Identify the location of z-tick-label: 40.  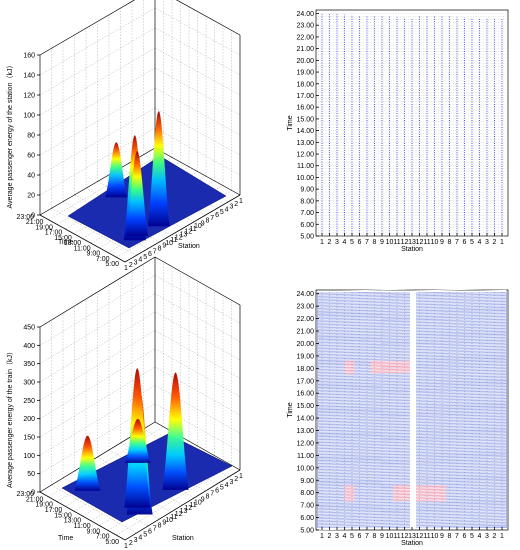
(31, 176).